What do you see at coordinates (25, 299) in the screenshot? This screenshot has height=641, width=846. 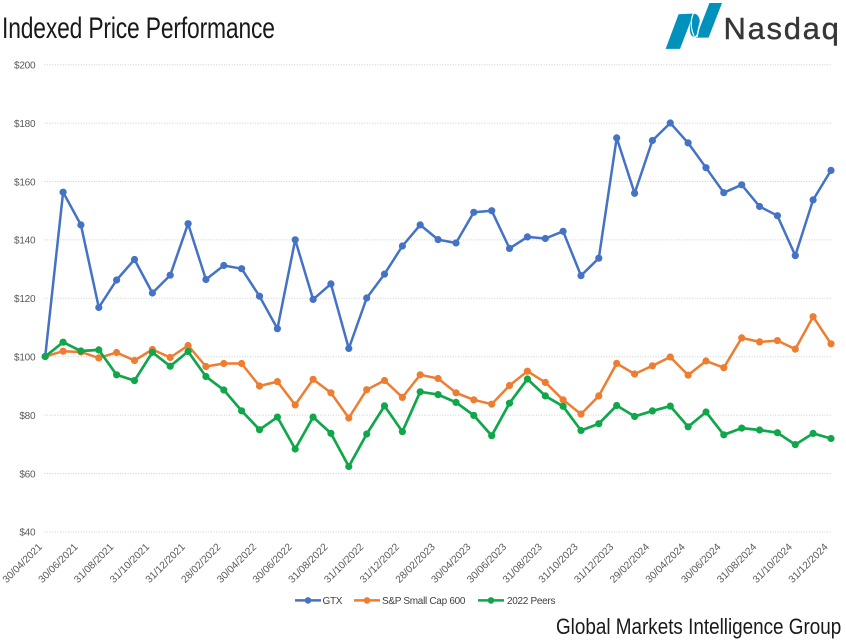 I see `svg-text: $120` at bounding box center [25, 299].